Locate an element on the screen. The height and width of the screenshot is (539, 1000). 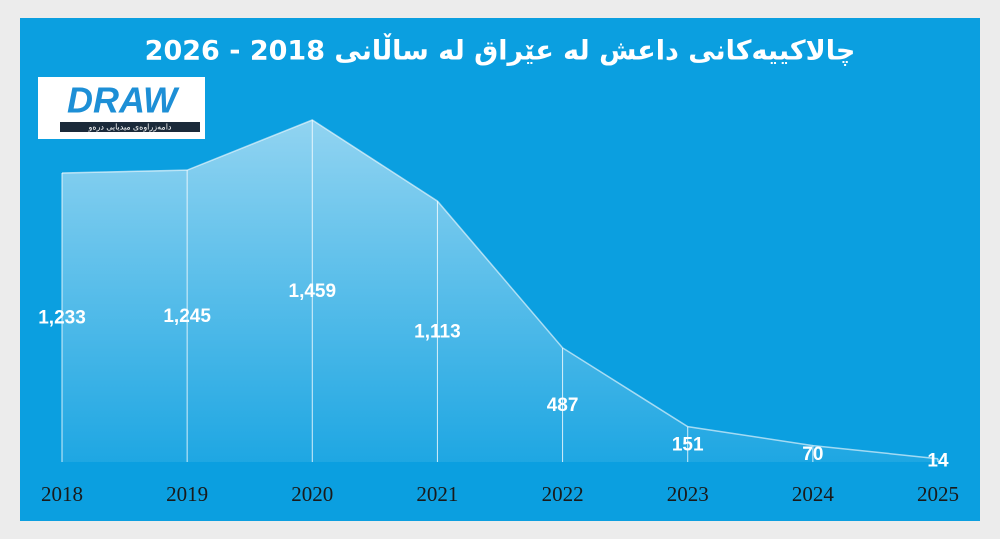
x-tick-label: 2018 is located at coordinates (62, 494).